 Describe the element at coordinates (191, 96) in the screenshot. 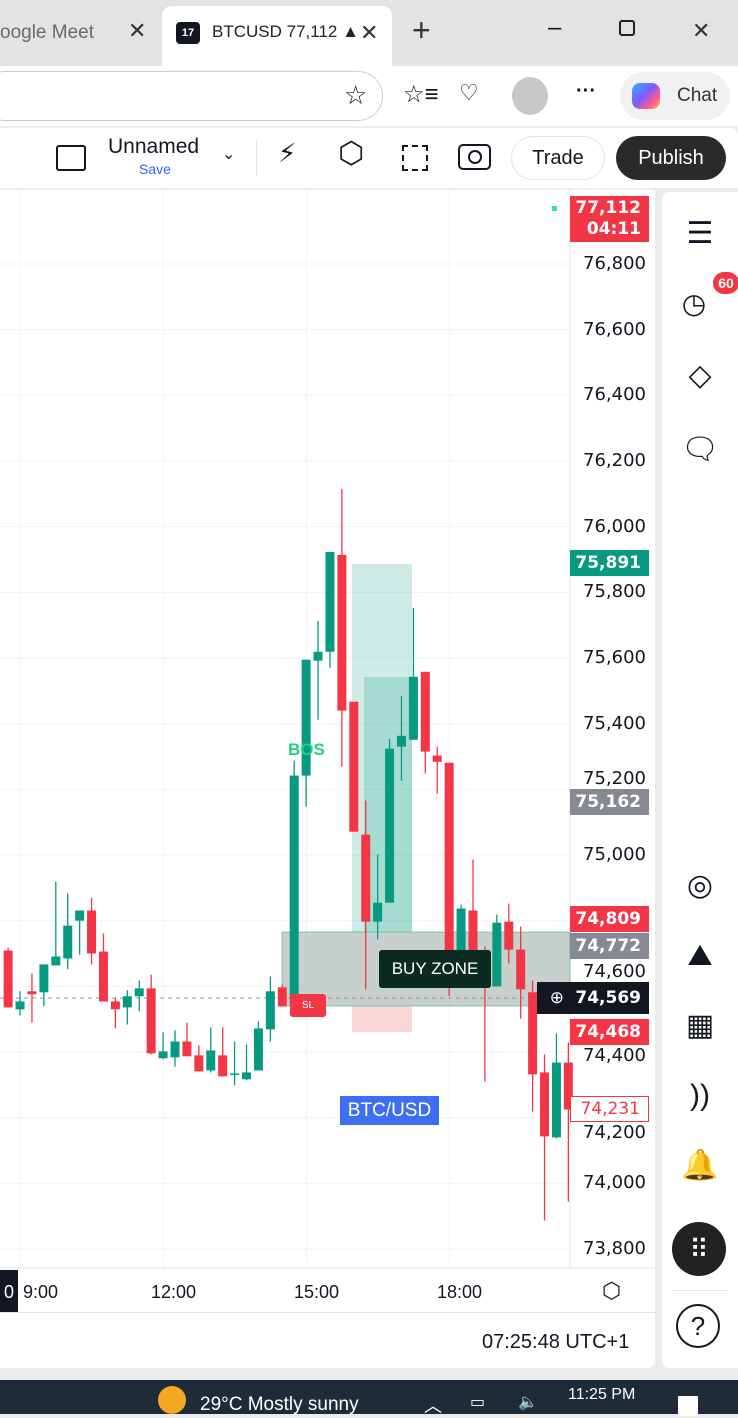

I see `url-input` at that location.